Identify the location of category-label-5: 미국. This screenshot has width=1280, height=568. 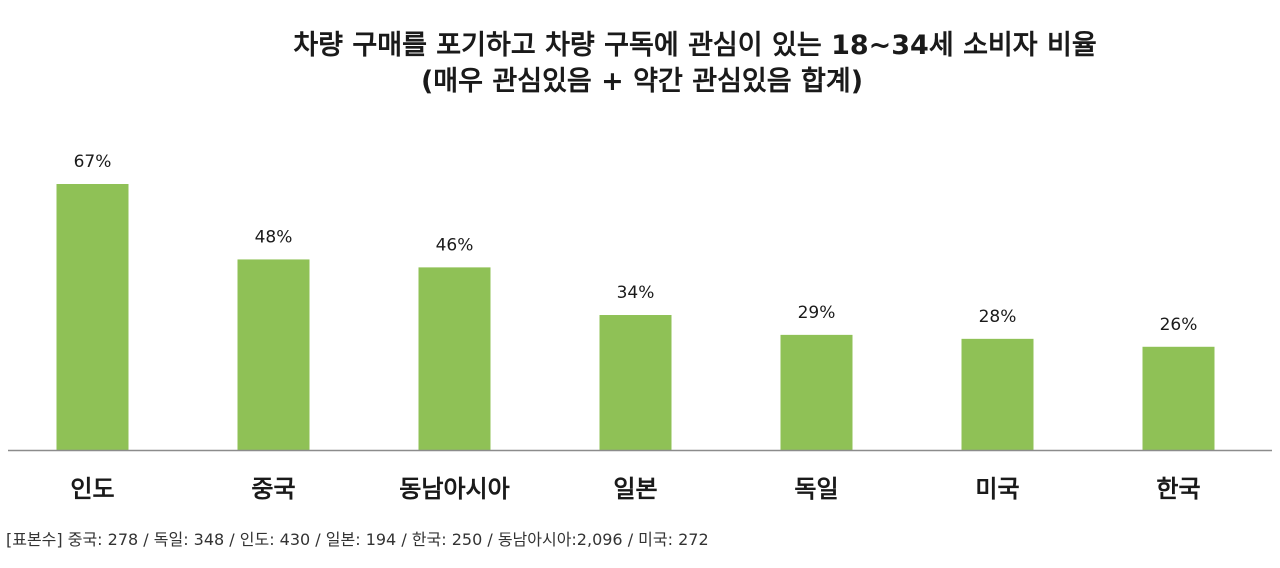
(997, 489).